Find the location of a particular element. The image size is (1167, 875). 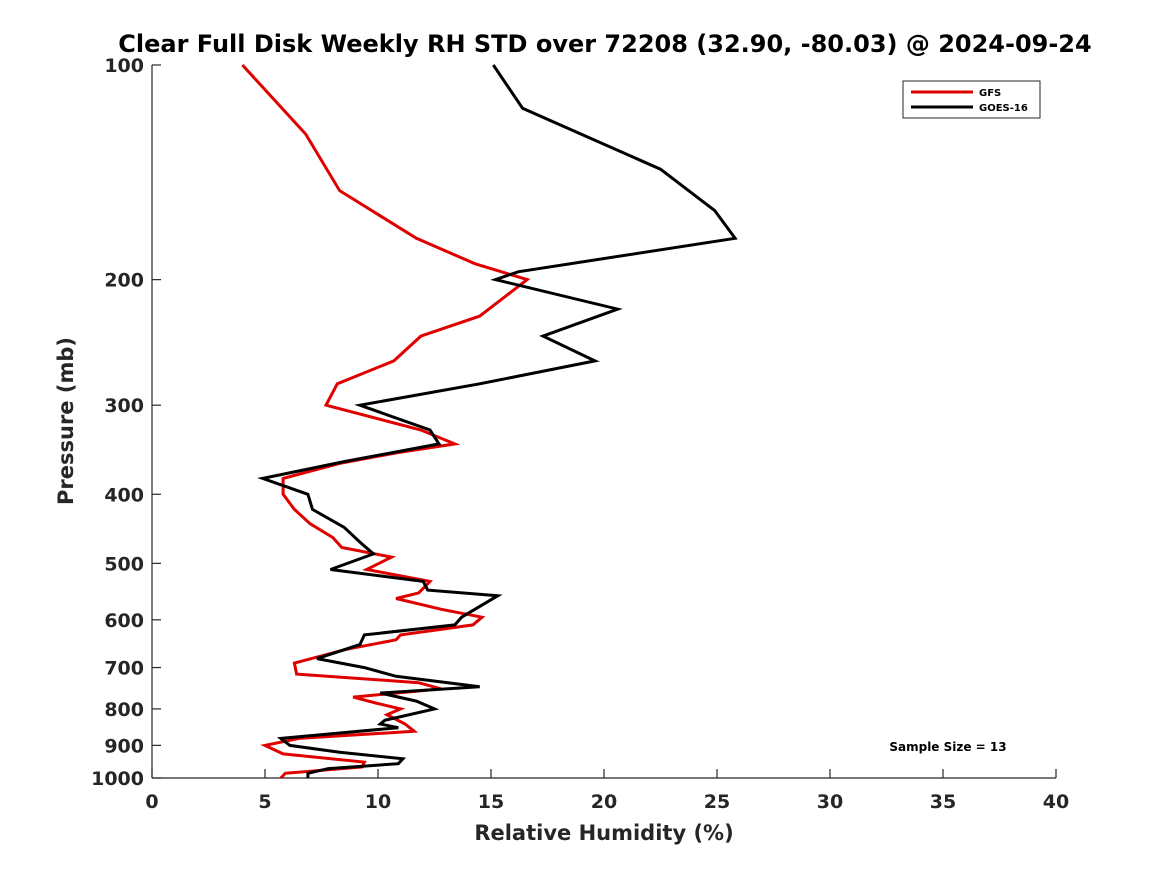

sample-size-annotation: Sample Size = 13 is located at coordinates (947, 747).